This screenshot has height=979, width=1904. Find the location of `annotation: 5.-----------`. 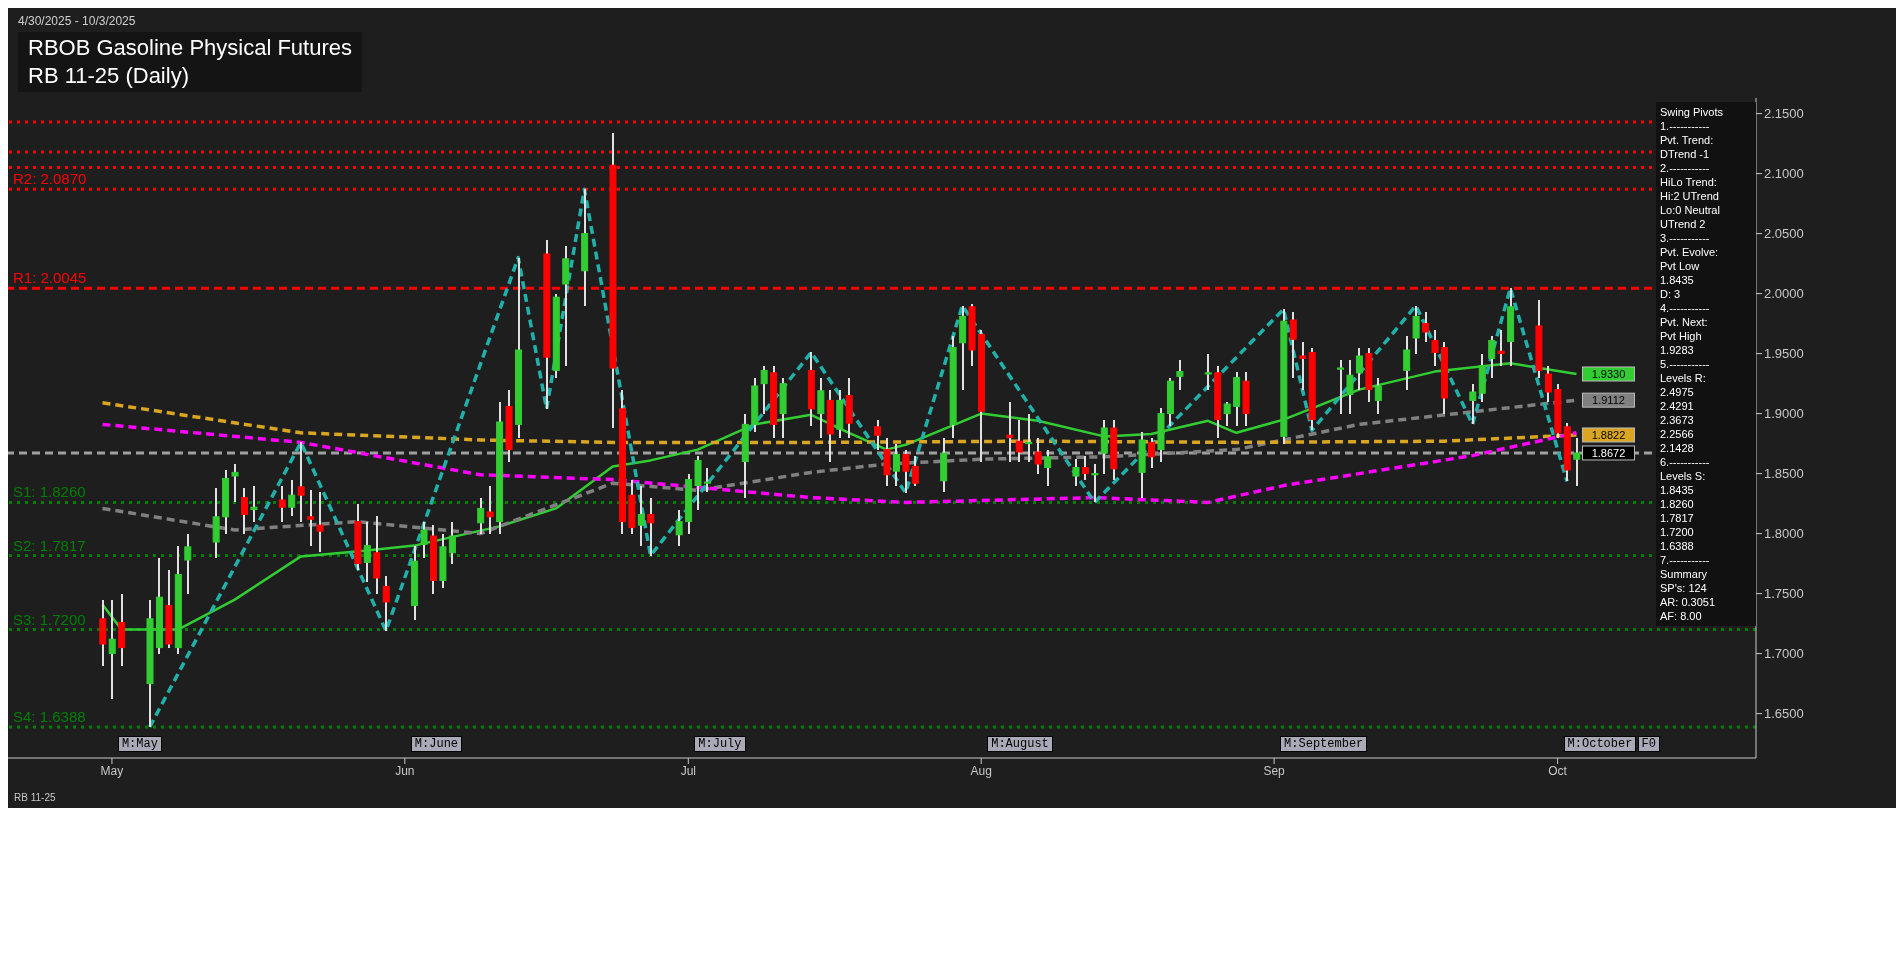

annotation: 5.----------- is located at coordinates (1685, 364).